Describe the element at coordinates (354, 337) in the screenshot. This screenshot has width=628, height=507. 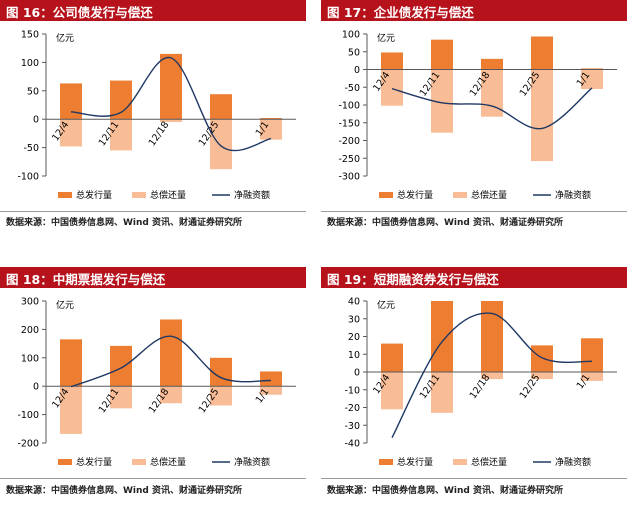
I see `y-tick-label: 20` at that location.